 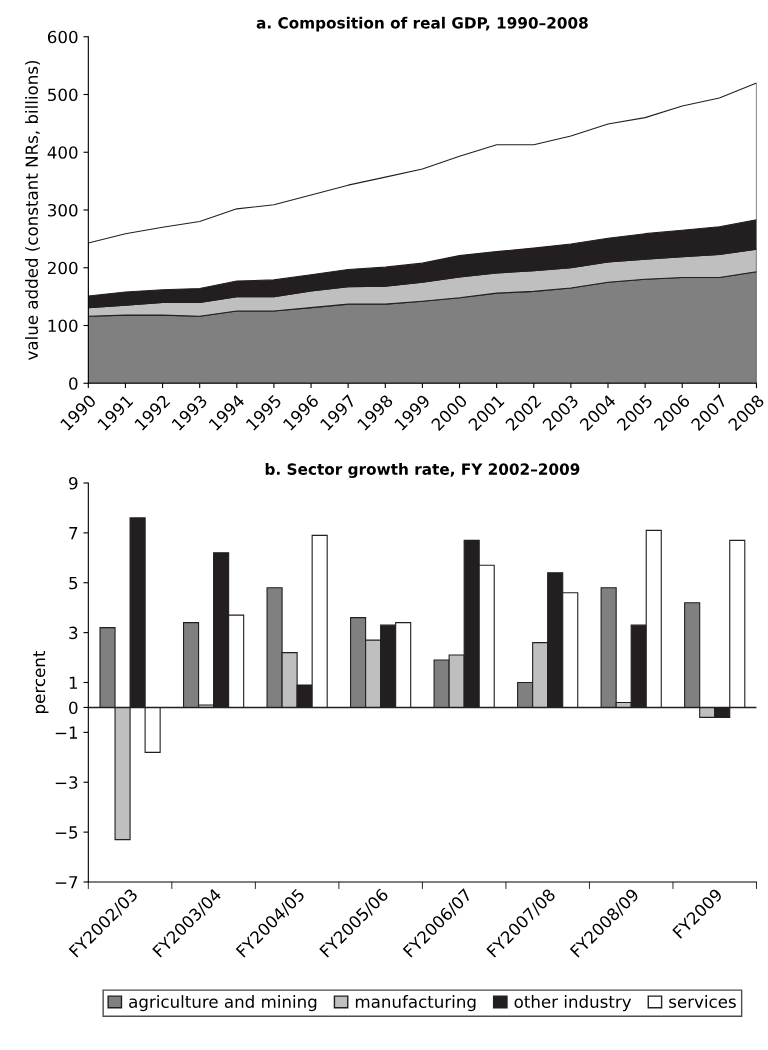 What do you see at coordinates (66, 882) in the screenshot?
I see `y-tick-label: −7` at bounding box center [66, 882].